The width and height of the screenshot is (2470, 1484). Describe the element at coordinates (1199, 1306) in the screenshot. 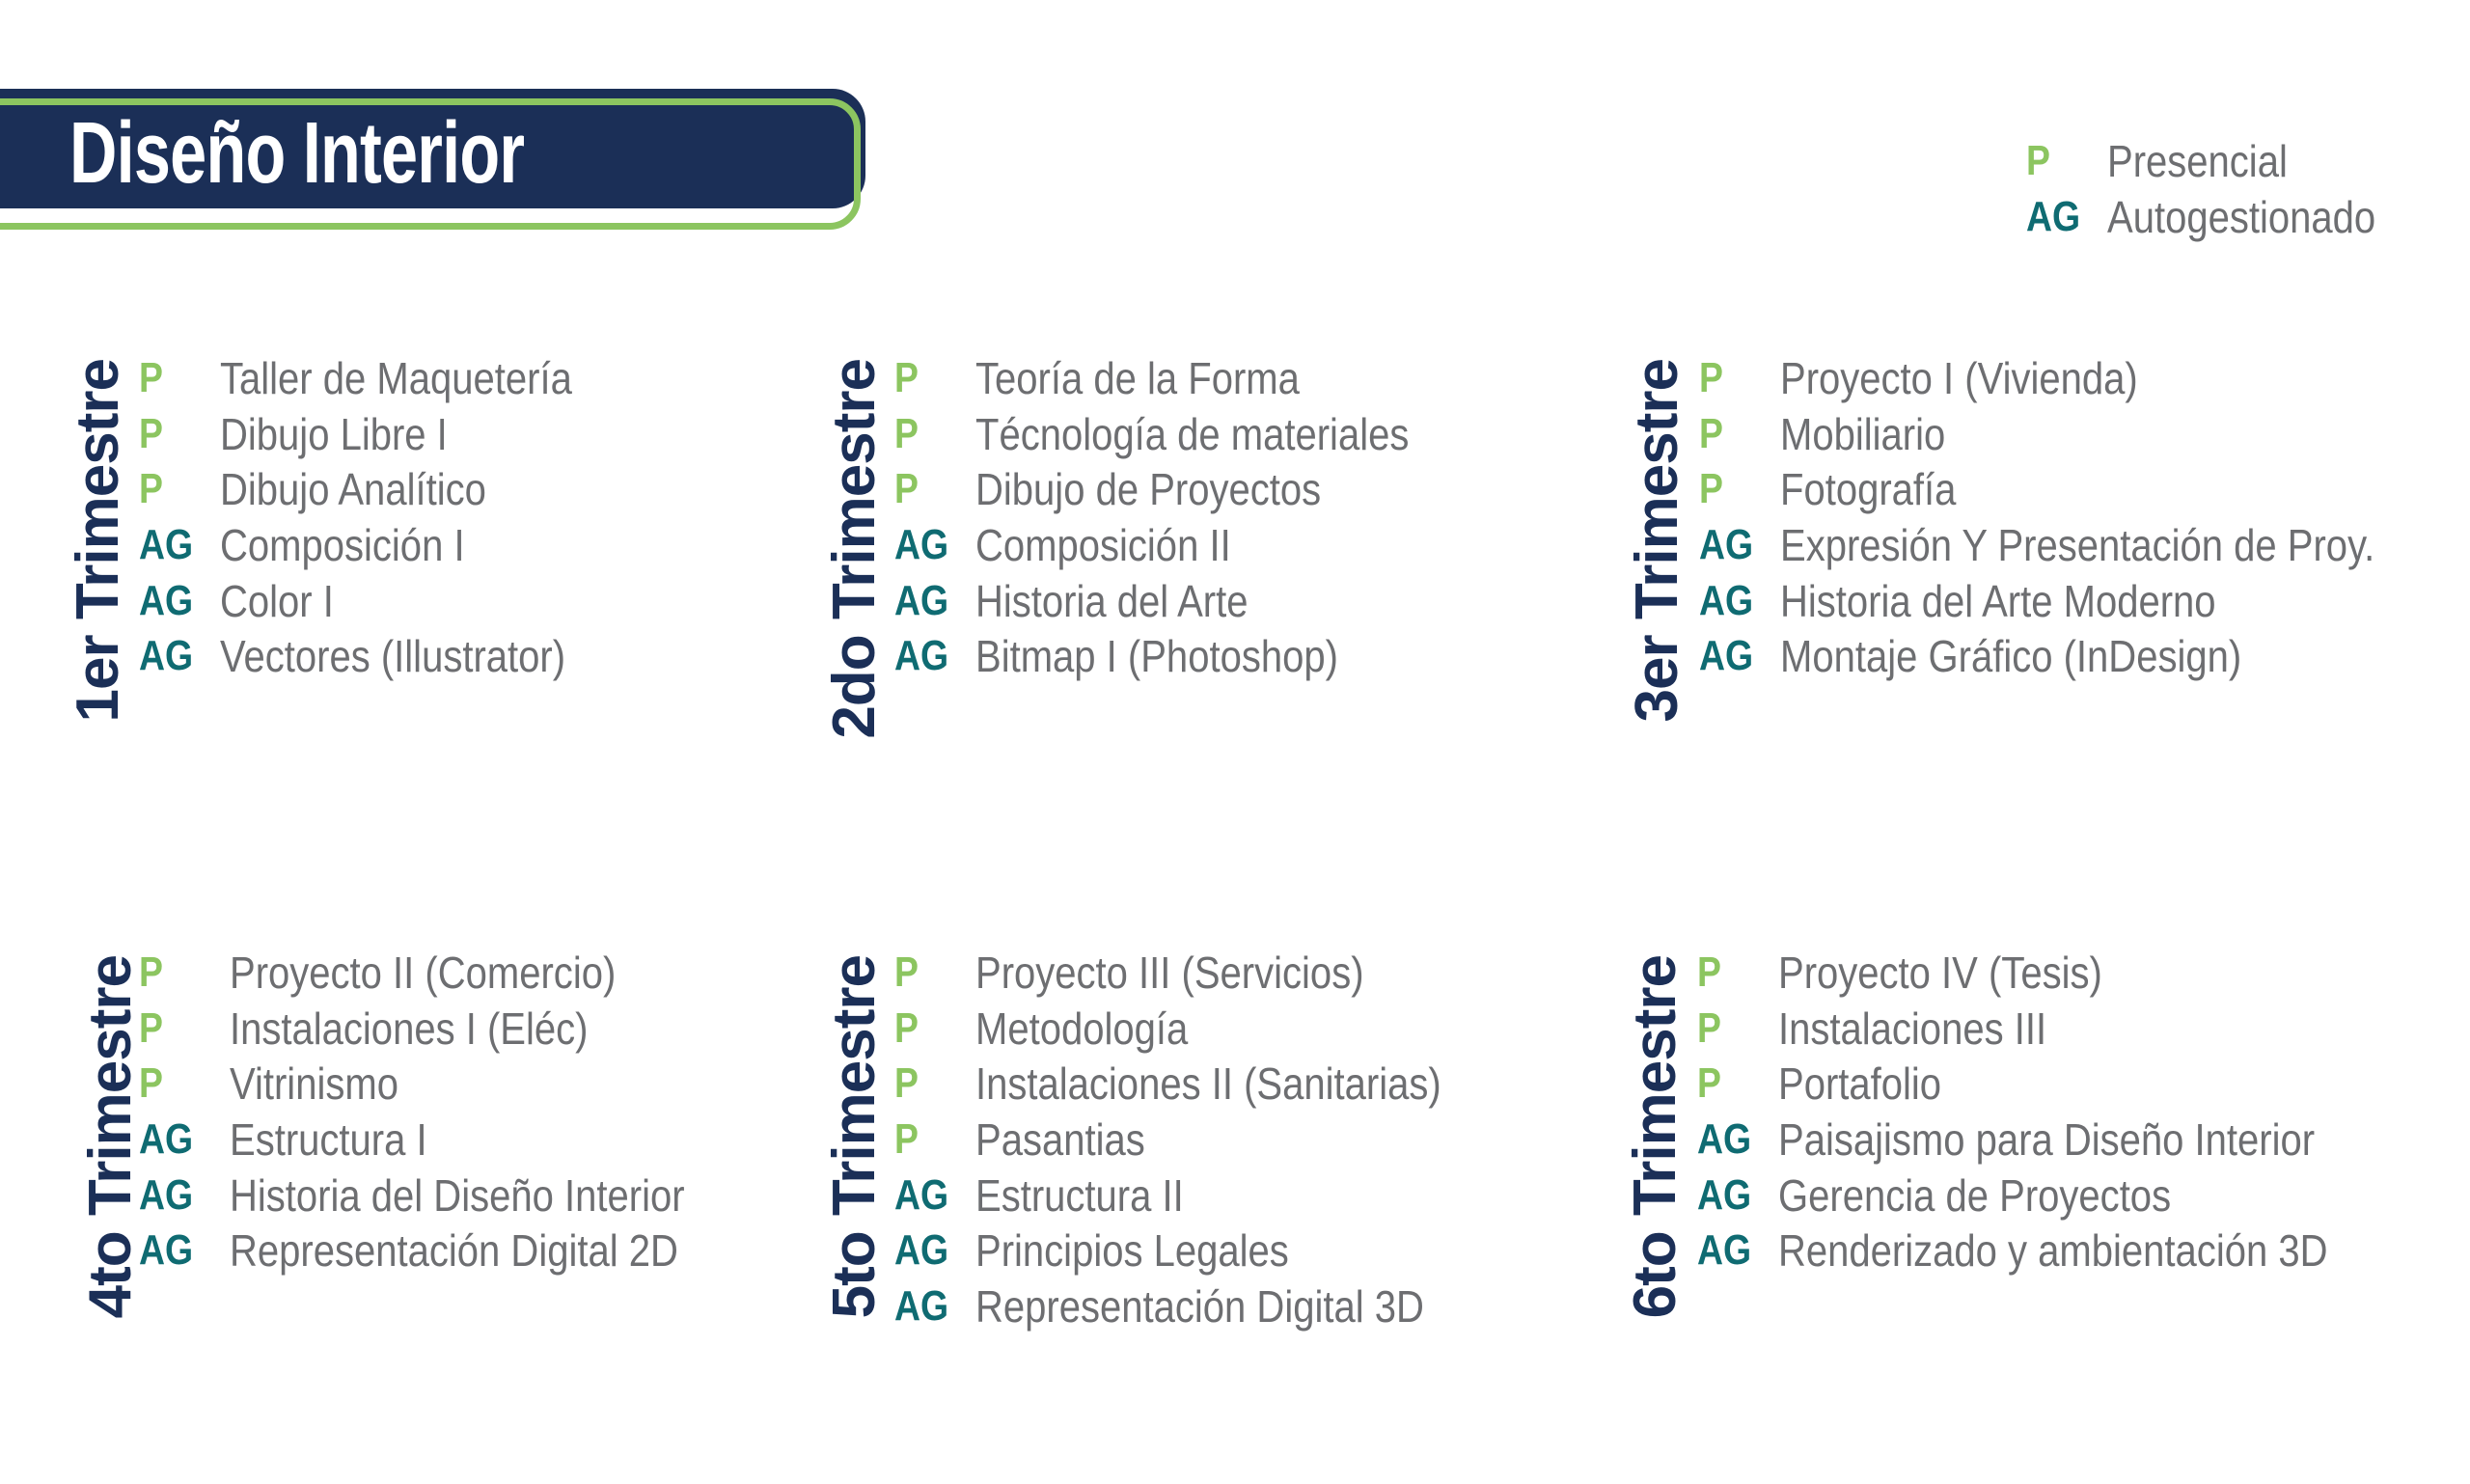

I see `course-name: Representación Digital 3D` at that location.